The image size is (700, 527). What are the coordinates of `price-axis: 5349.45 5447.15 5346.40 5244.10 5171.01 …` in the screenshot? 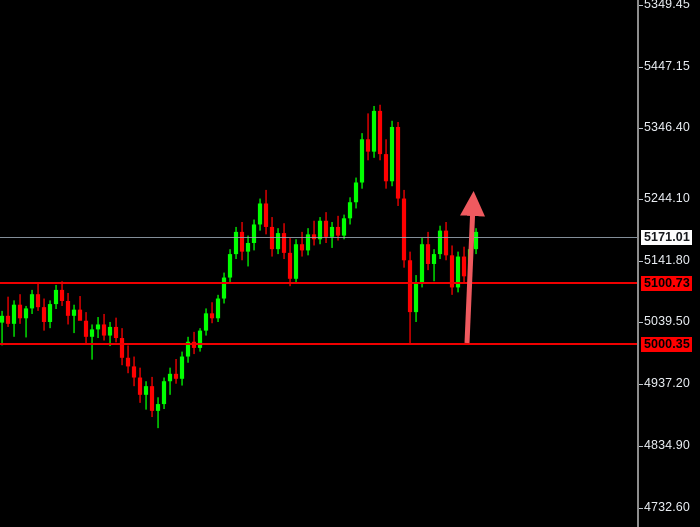 It's located at (668, 263).